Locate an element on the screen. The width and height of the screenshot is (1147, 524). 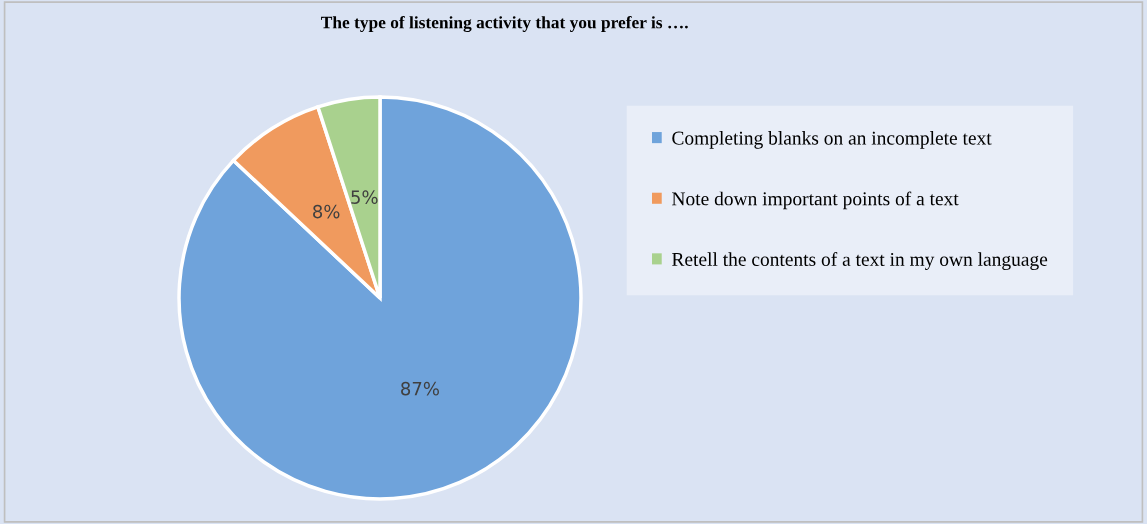
legend-label: Completing blanks on an incomplete text is located at coordinates (832, 140).